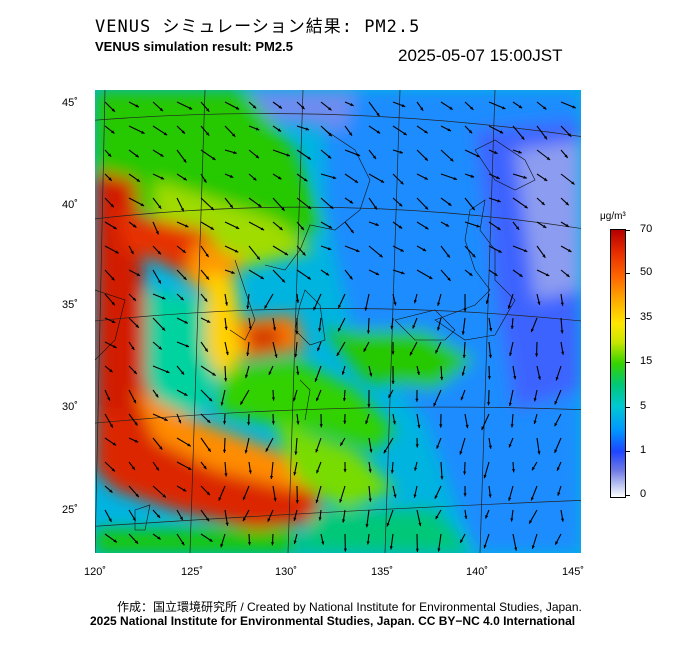 This screenshot has height=649, width=700. Describe the element at coordinates (70, 305) in the screenshot. I see `lat-label-35: 35˚` at that location.